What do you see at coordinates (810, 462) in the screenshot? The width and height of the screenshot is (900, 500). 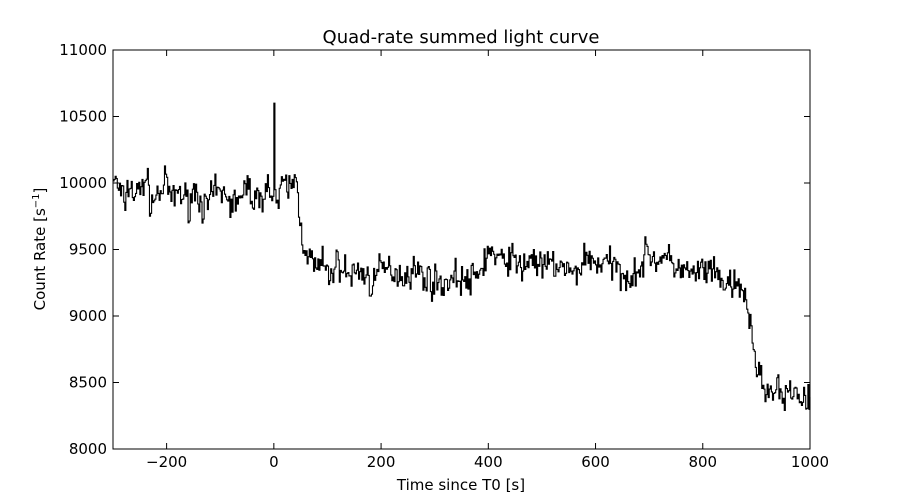 I see `x-tick-label: 1000` at bounding box center [810, 462].